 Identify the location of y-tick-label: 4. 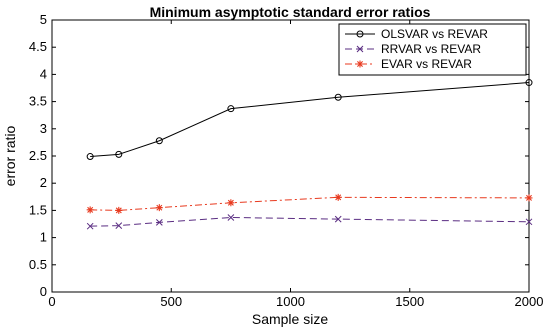
(43, 73).